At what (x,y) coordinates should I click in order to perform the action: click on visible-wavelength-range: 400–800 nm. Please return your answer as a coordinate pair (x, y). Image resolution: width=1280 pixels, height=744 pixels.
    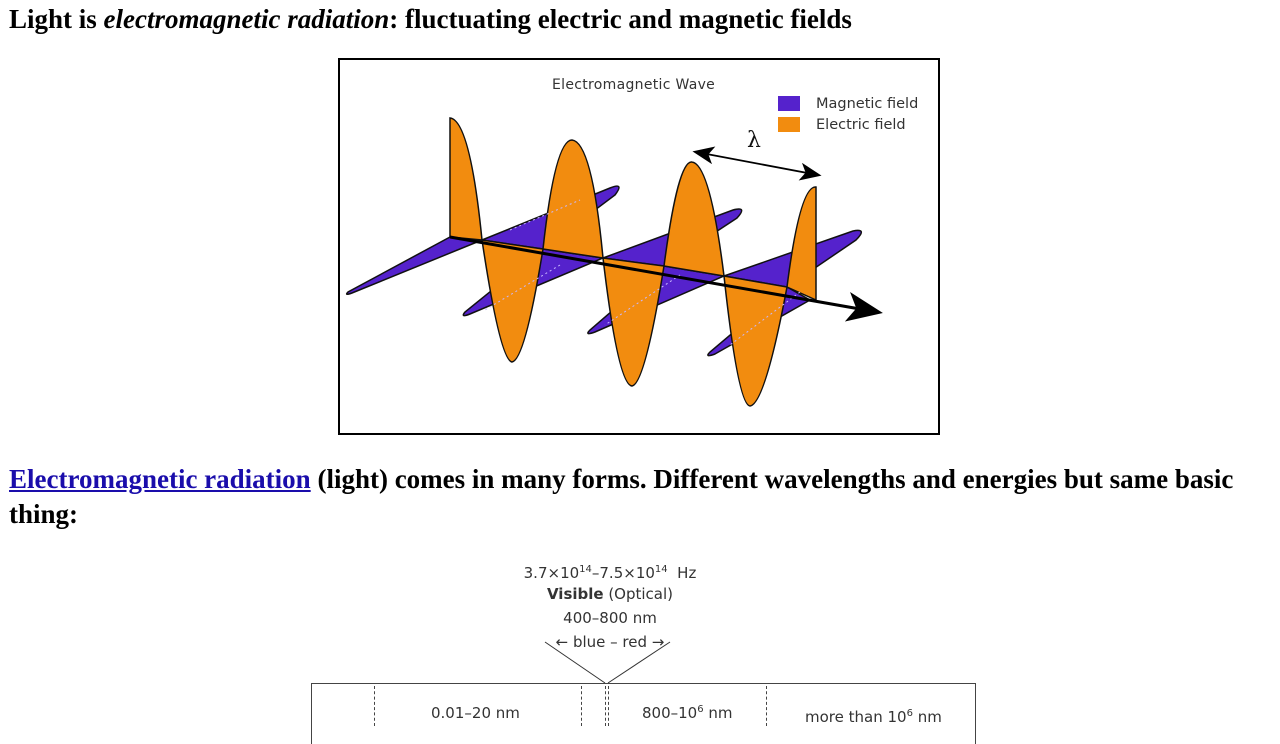
    Looking at the image, I should click on (610, 618).